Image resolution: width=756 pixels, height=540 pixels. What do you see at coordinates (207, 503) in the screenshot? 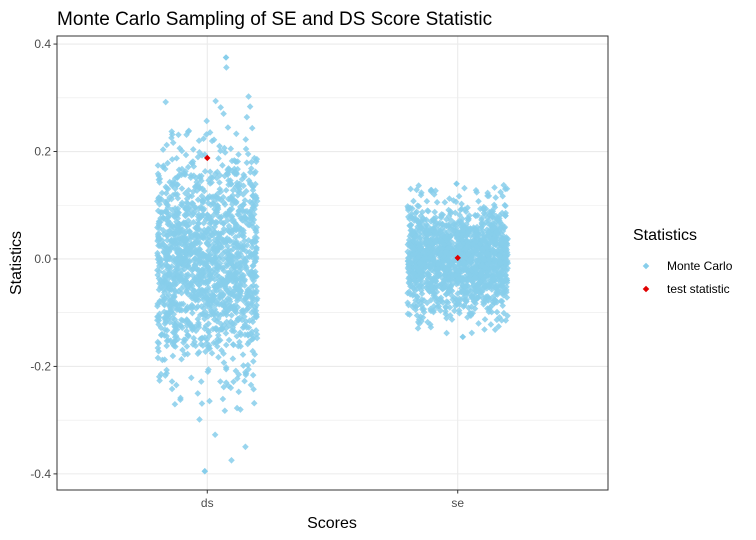
I see `x-tick-label: ds` at bounding box center [207, 503].